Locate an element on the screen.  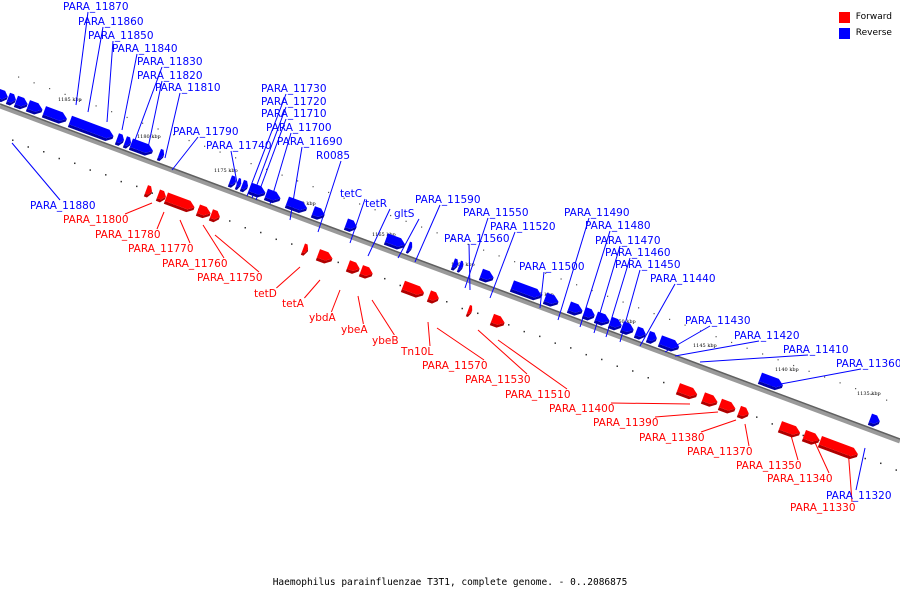
scale-tick-label: 1140 kbp is located at coordinates (787, 370).